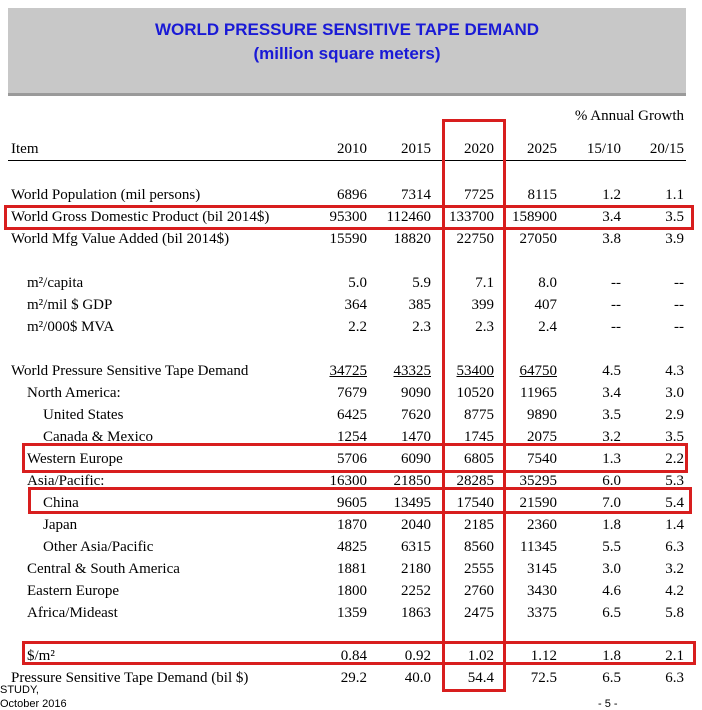 Image resolution: width=702 pixels, height=710 pixels. Describe the element at coordinates (352, 415) in the screenshot. I see `table-cell: 6425` at that location.